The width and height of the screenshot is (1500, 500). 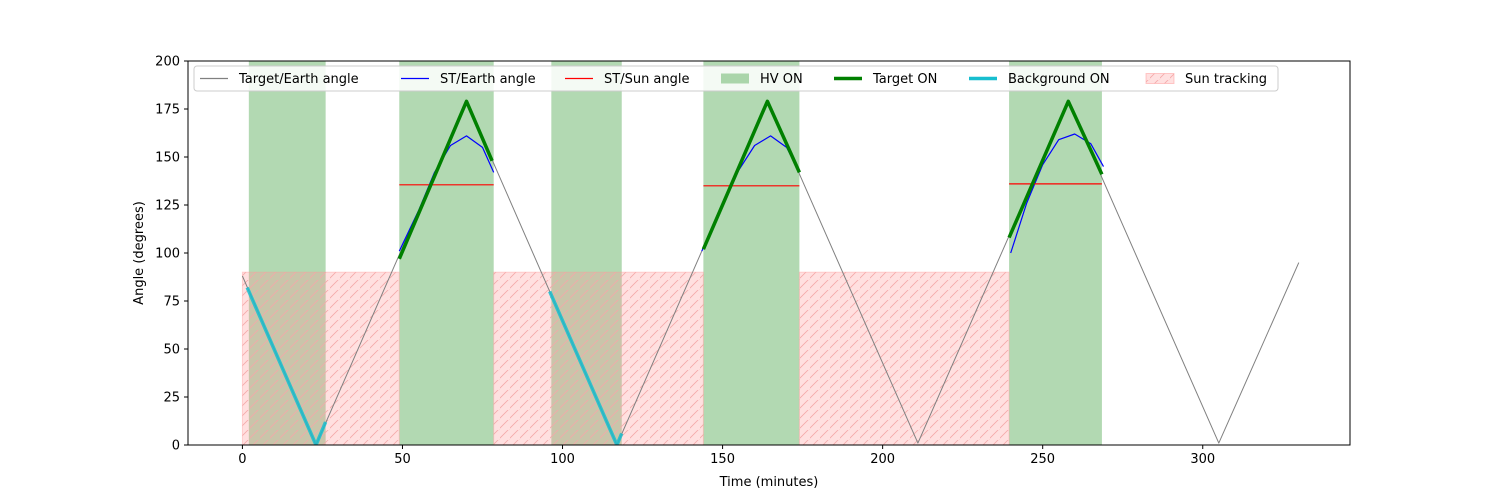 What do you see at coordinates (562, 459) in the screenshot?
I see `x-tick-label: 100` at bounding box center [562, 459].